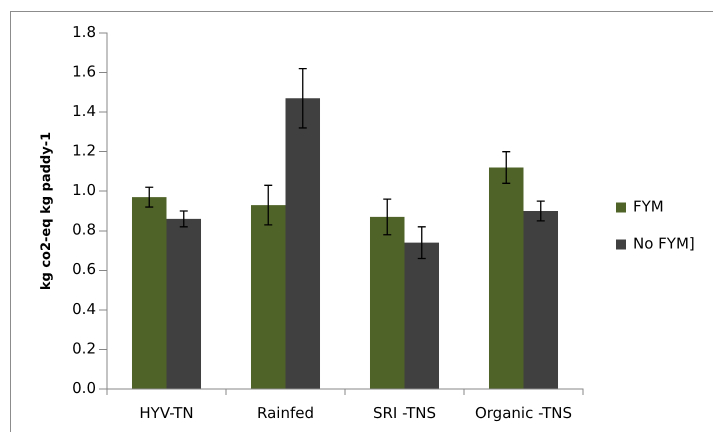 The height and width of the screenshot is (432, 713). What do you see at coordinates (285, 413) in the screenshot?
I see `x-tick-label: Rainfed` at bounding box center [285, 413].